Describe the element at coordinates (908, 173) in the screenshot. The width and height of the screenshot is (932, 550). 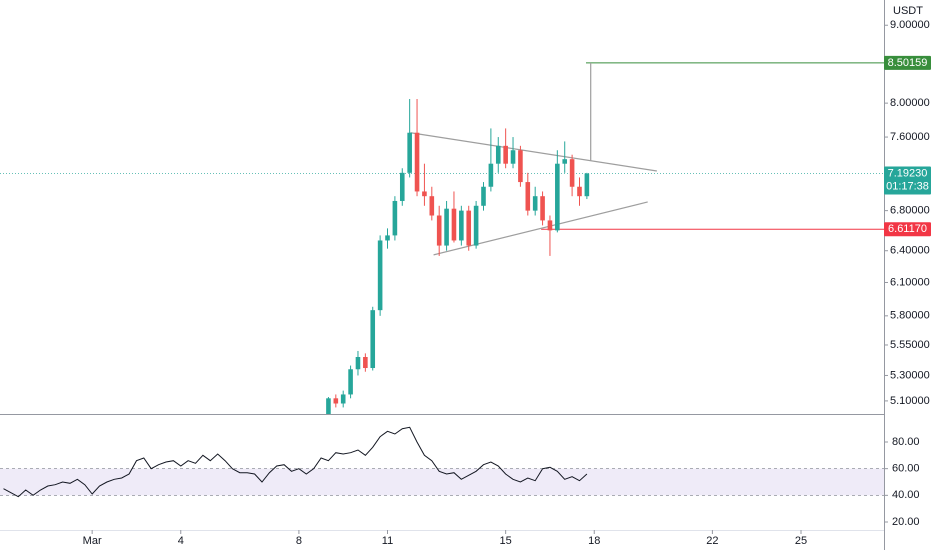
I see `price-label: 7.19230` at that location.